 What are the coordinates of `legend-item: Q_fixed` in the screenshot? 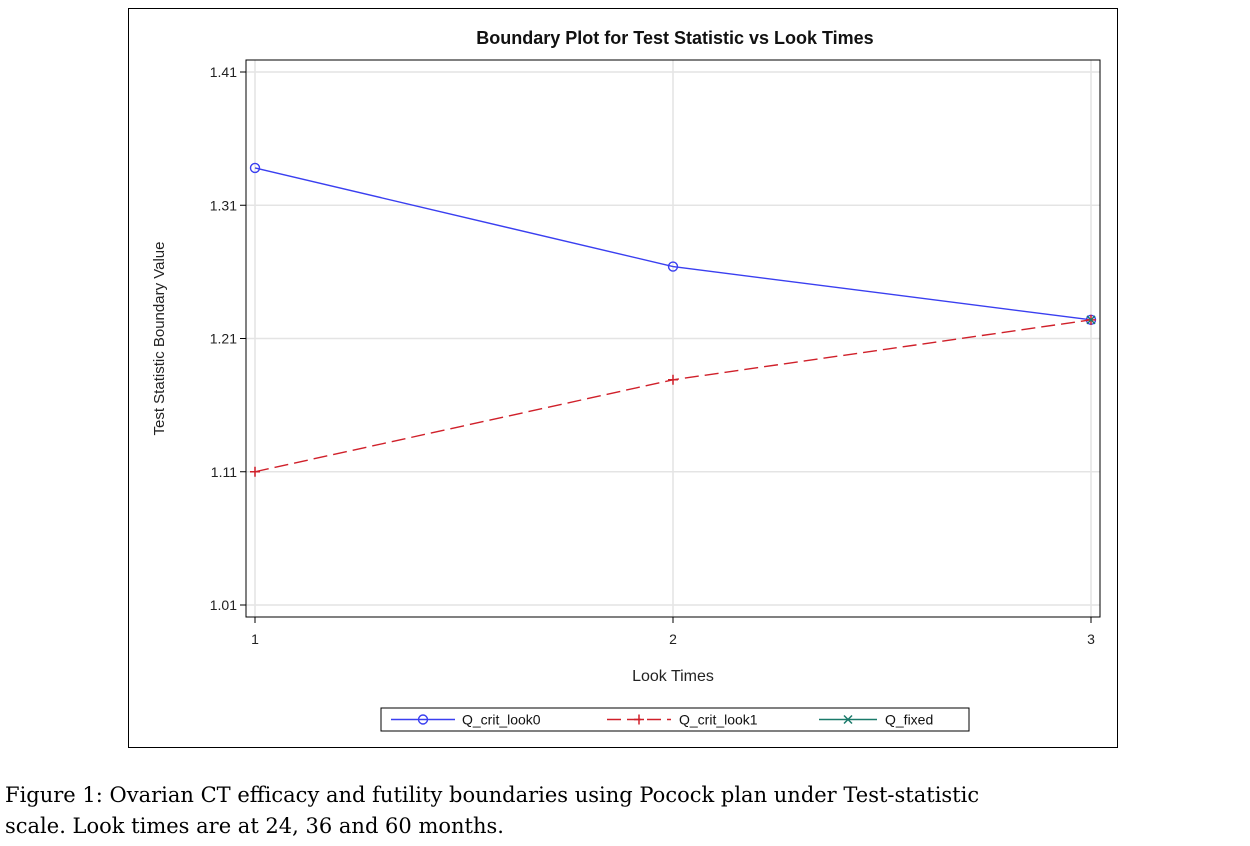 It's located at (876, 720).